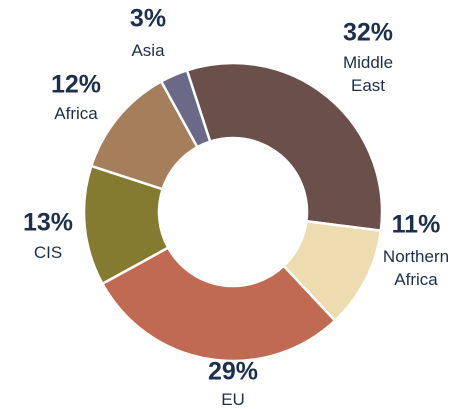 The height and width of the screenshot is (409, 472). What do you see at coordinates (48, 223) in the screenshot?
I see `value-label: 13%` at bounding box center [48, 223].